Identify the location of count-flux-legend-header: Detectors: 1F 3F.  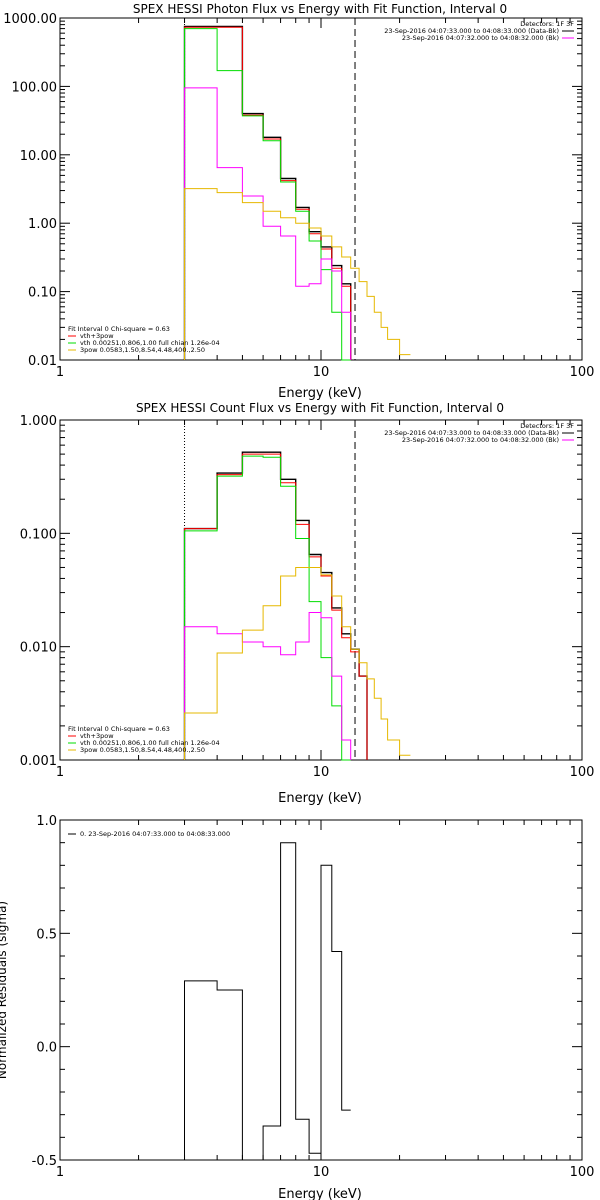
(547, 426).